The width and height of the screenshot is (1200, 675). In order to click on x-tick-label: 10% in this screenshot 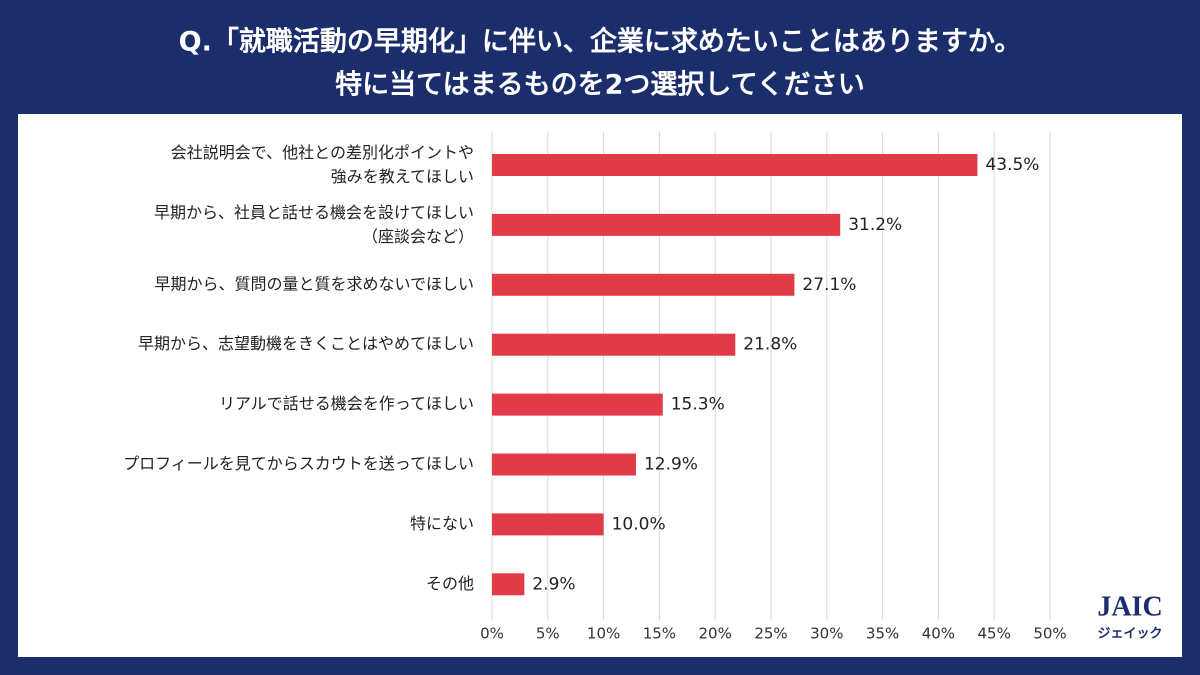, I will do `click(603, 634)`.